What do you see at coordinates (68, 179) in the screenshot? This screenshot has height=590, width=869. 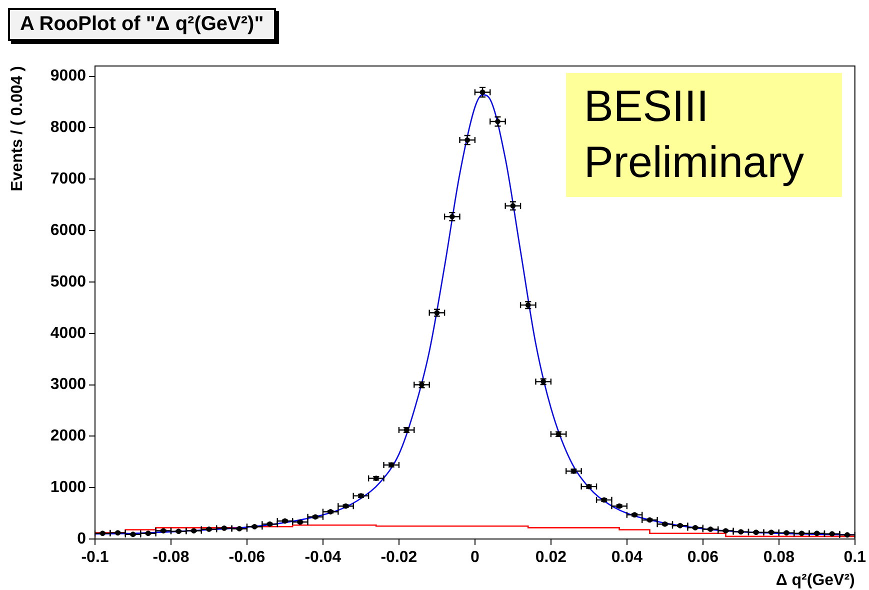 I see `y-tick-label: 7000` at bounding box center [68, 179].